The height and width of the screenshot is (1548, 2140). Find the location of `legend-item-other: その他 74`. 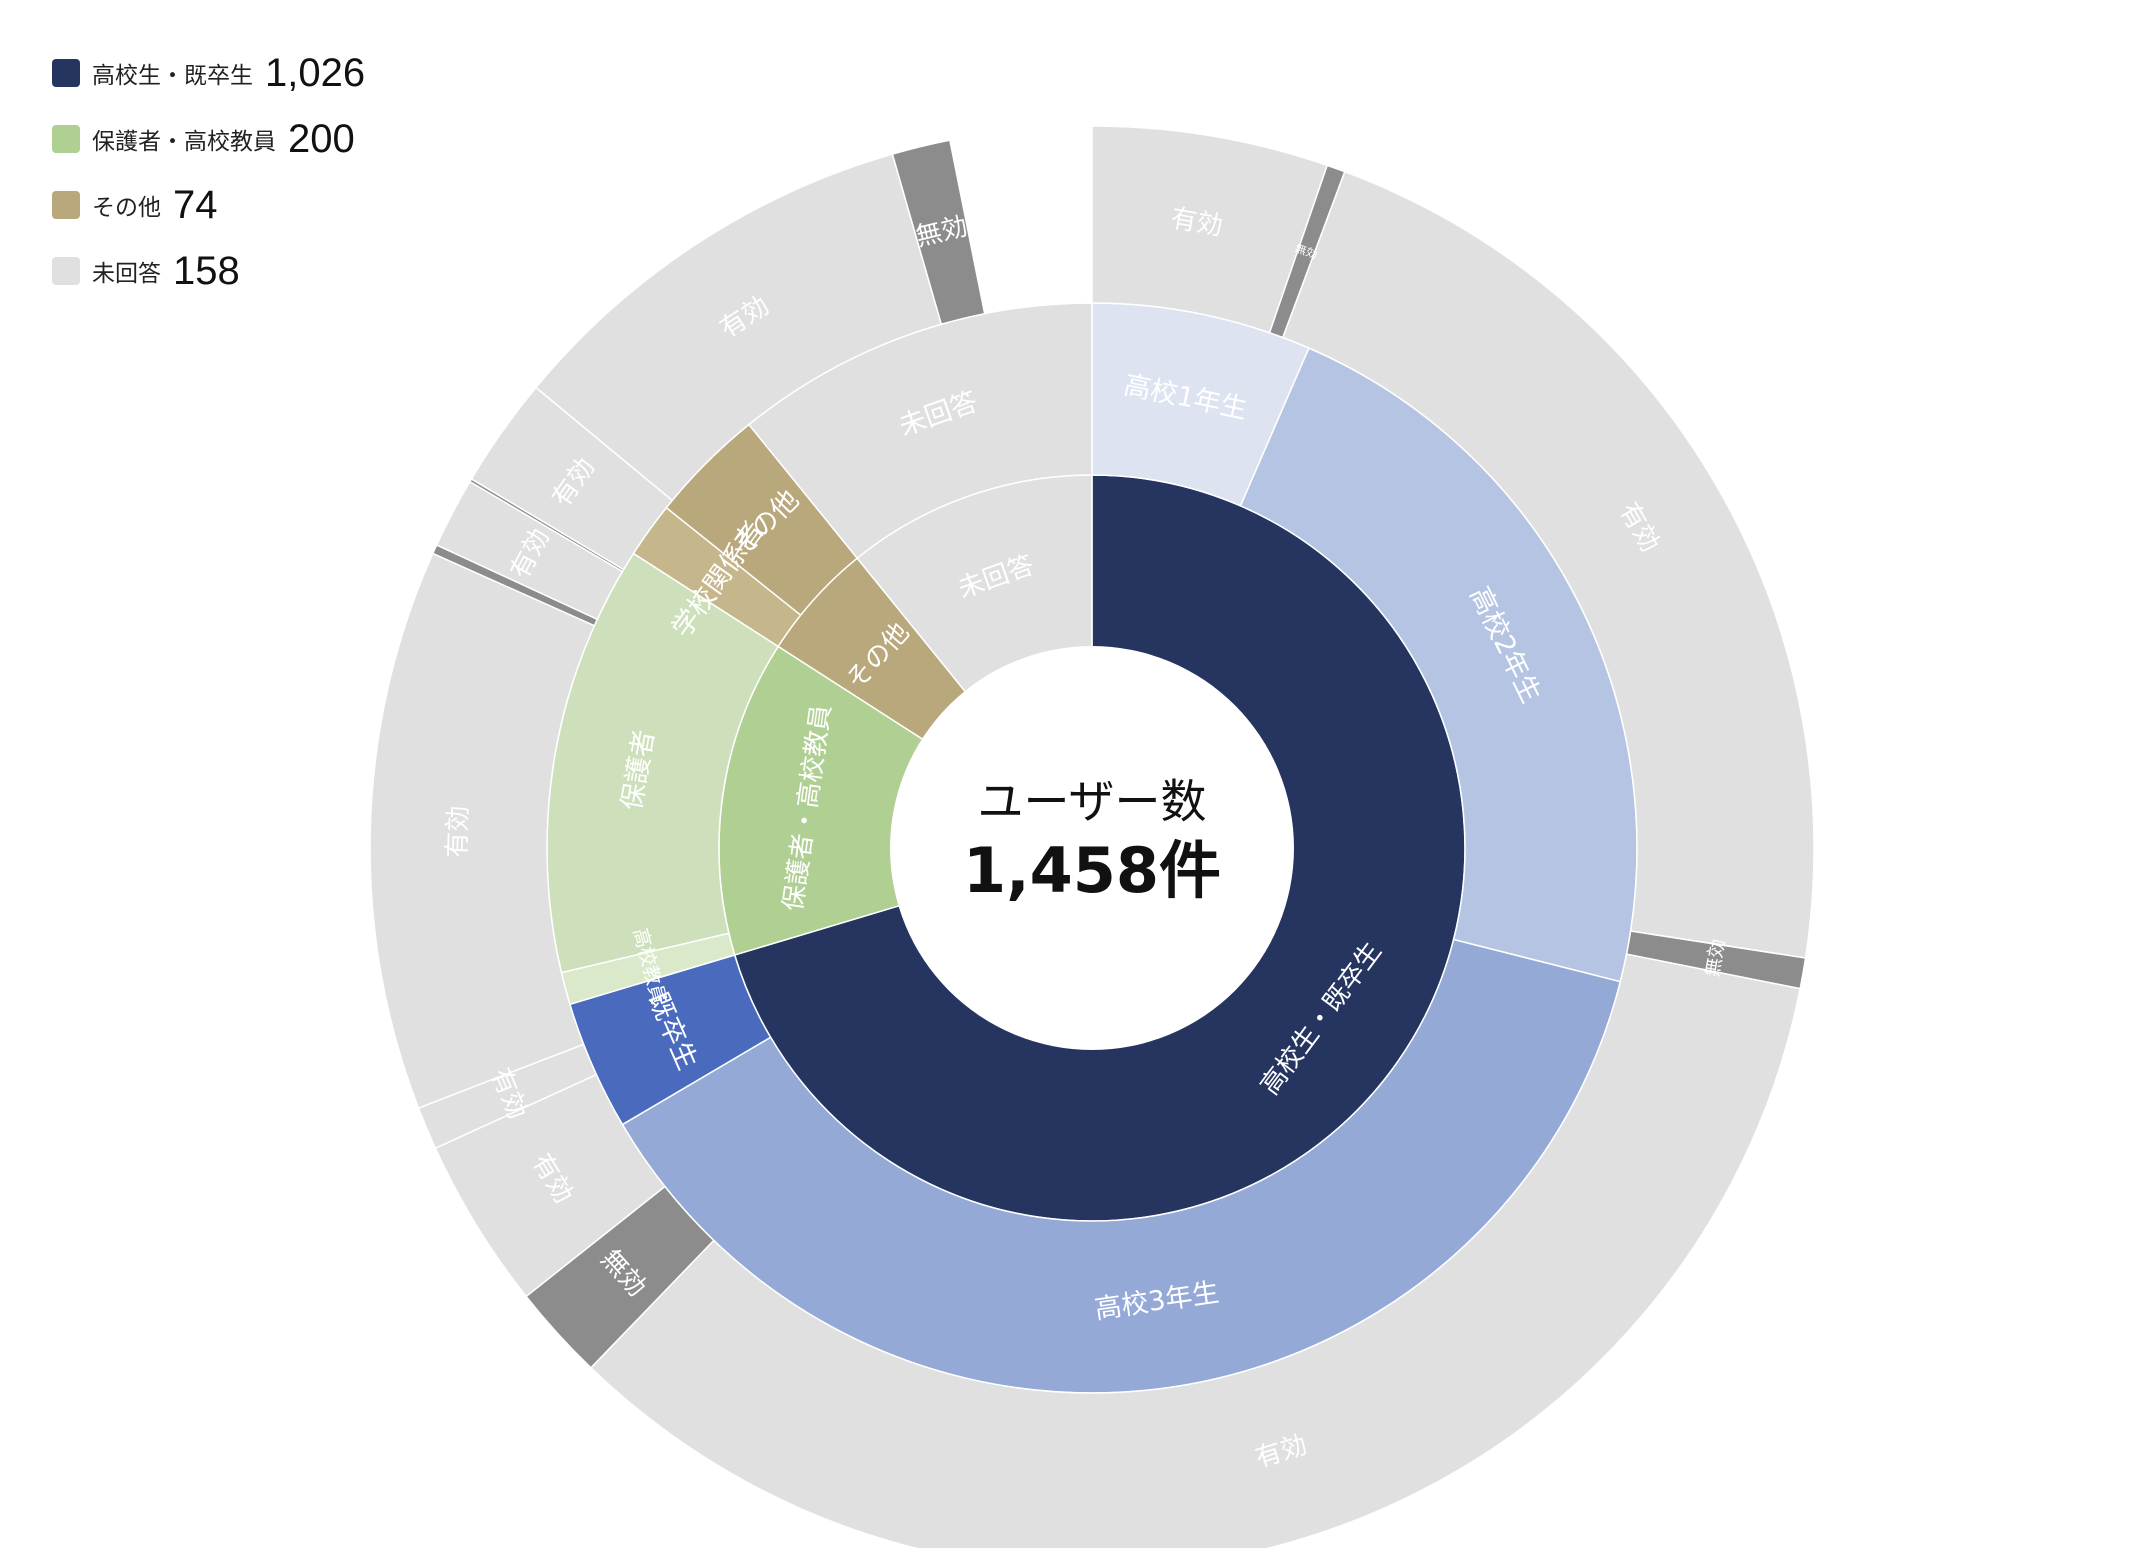

legend-item-other: その他 74 is located at coordinates (208, 205).